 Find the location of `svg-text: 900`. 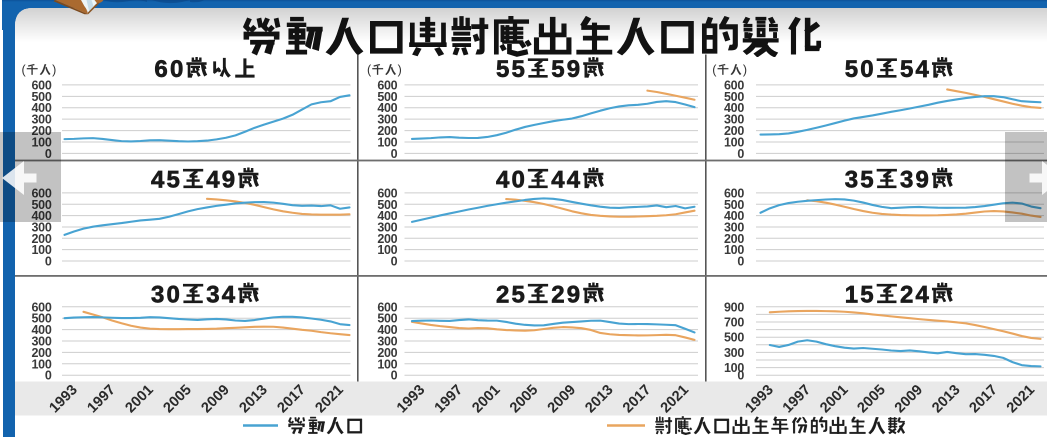

svg-text: 900 is located at coordinates (734, 307).